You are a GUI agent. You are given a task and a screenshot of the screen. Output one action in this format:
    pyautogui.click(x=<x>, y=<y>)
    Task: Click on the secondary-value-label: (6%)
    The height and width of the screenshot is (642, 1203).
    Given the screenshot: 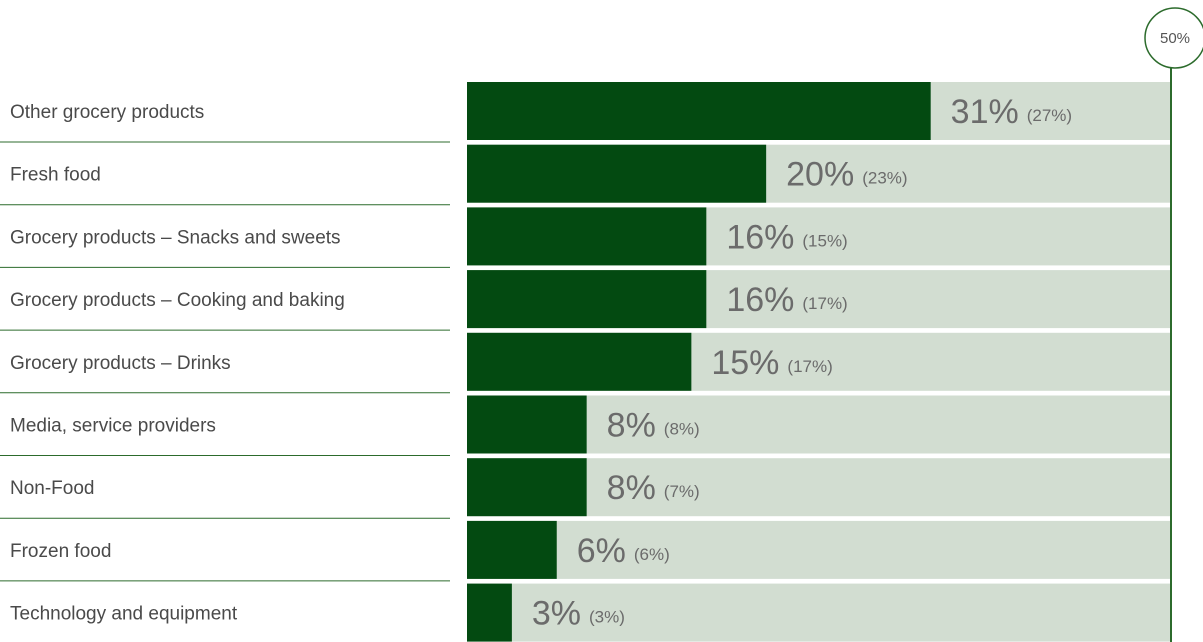 What is the action you would take?
    pyautogui.click(x=652, y=554)
    